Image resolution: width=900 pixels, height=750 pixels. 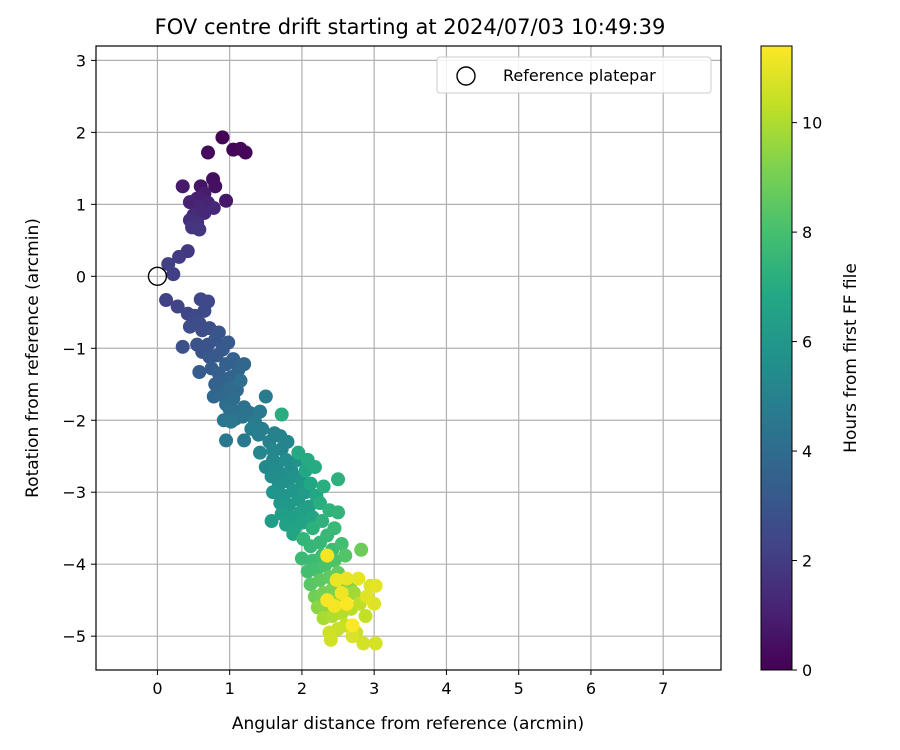 I want to click on x-tick-label: 5, so click(x=519, y=688).